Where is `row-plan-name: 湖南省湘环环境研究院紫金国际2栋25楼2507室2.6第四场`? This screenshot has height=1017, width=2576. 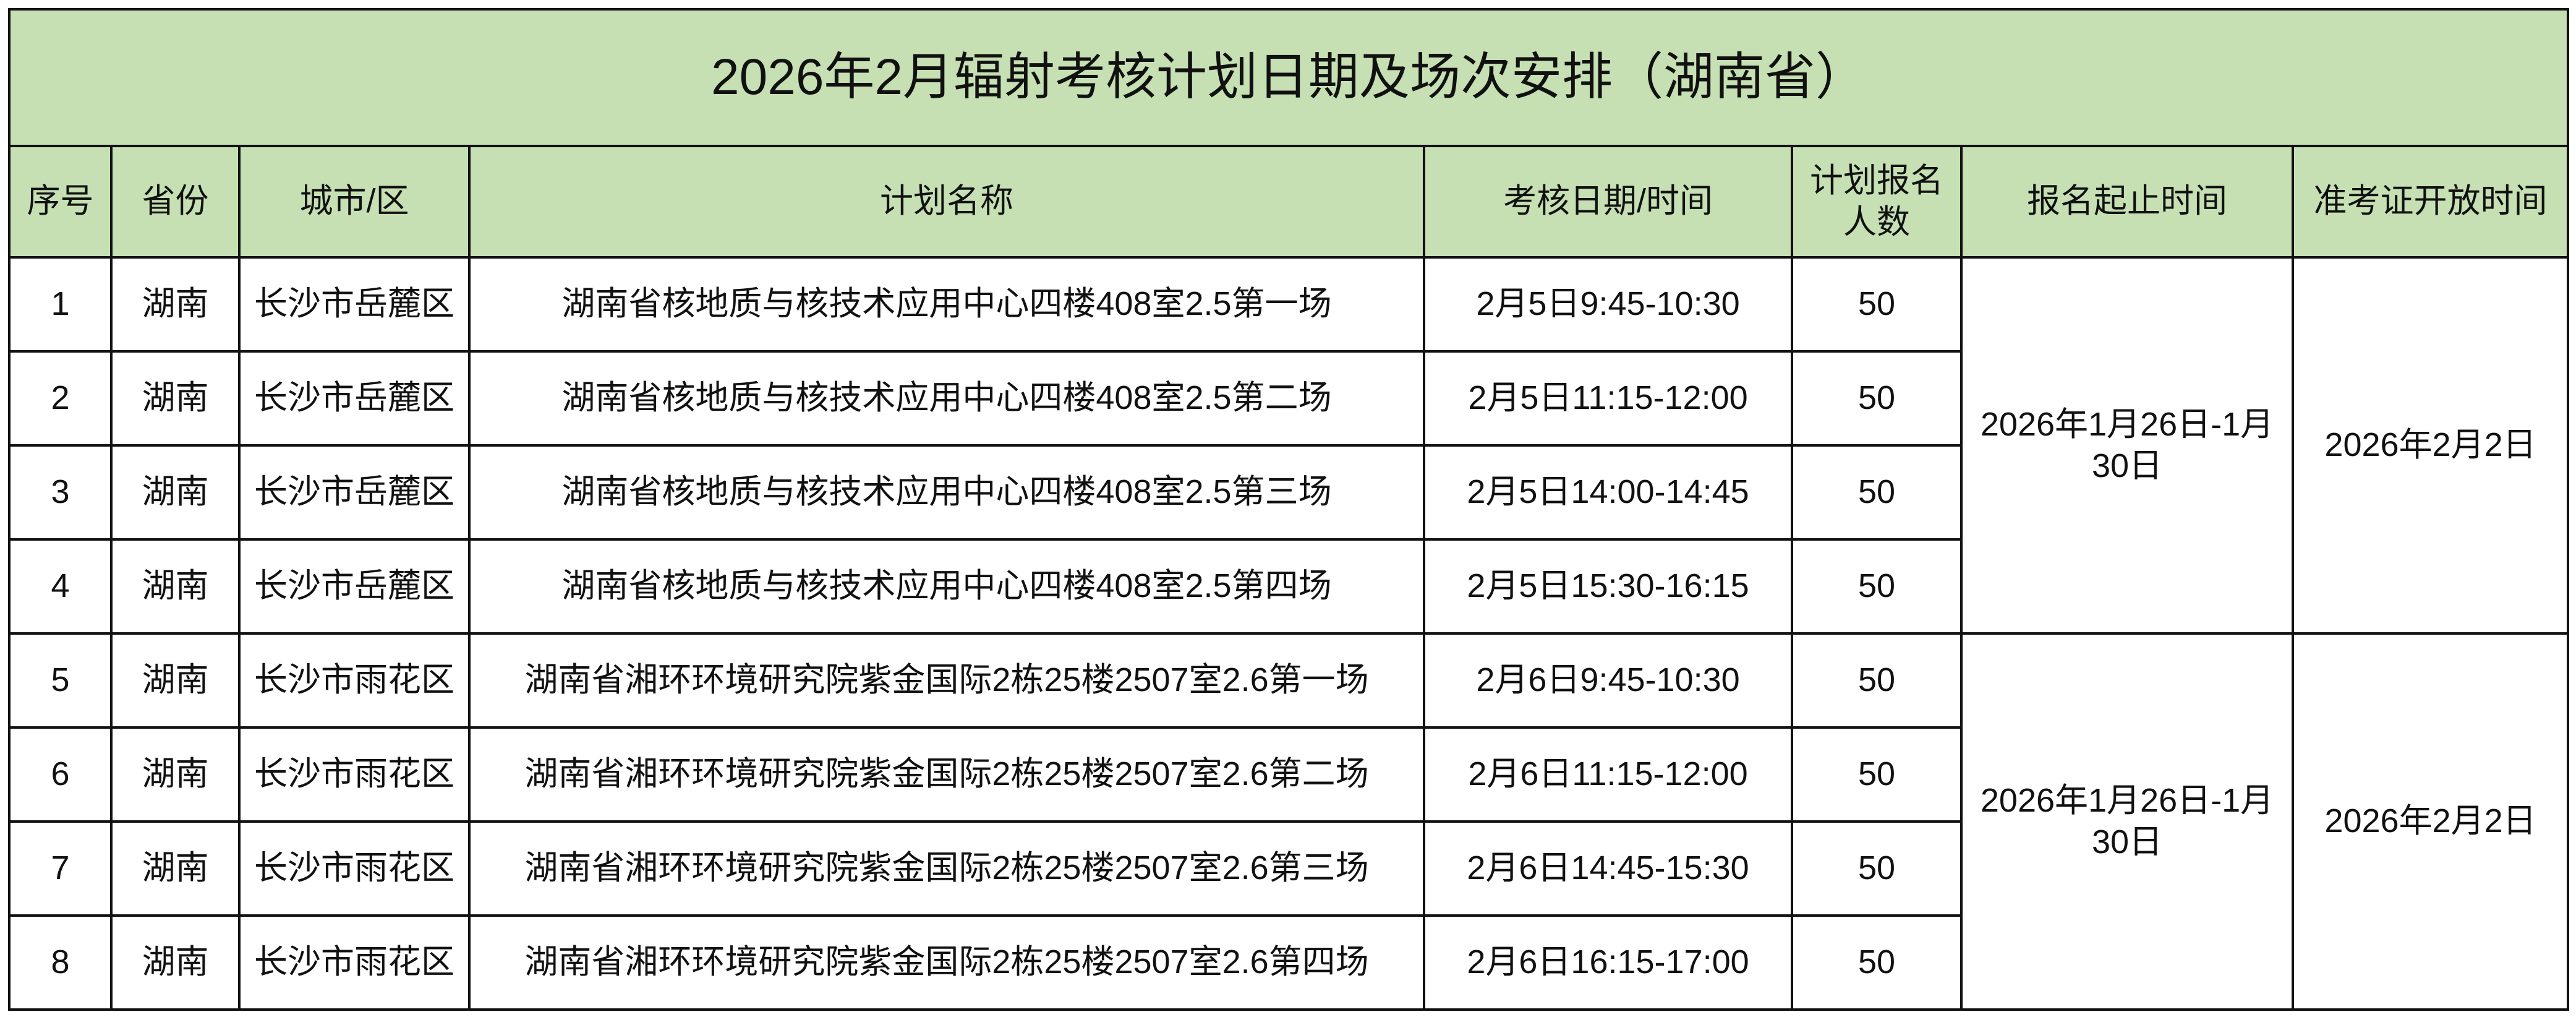 row-plan-name: 湖南省湘环环境研究院紫金国际2栋25楼2507室2.6第四场 is located at coordinates (946, 962).